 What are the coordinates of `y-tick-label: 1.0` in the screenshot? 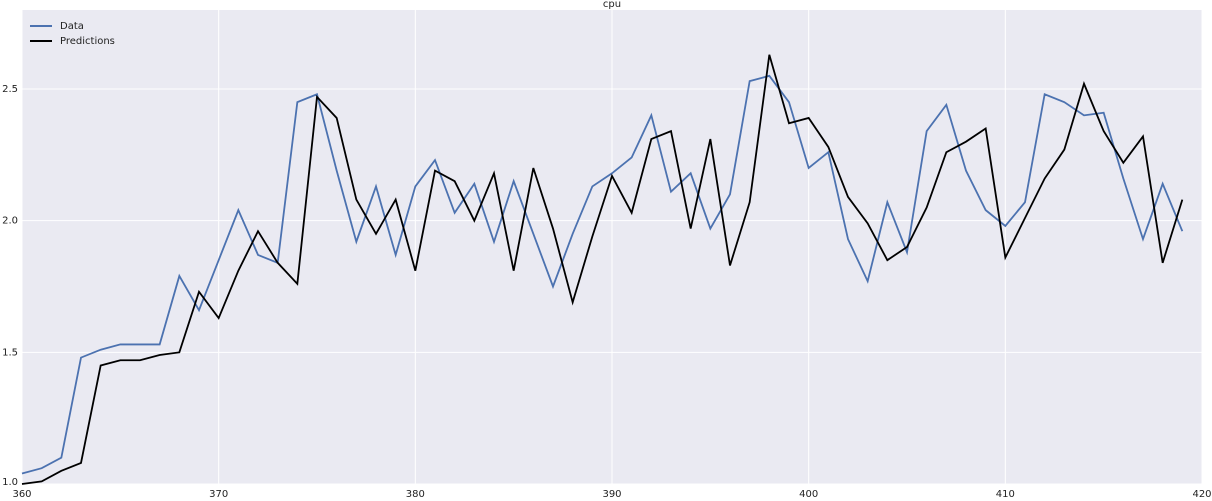 It's located at (10, 482).